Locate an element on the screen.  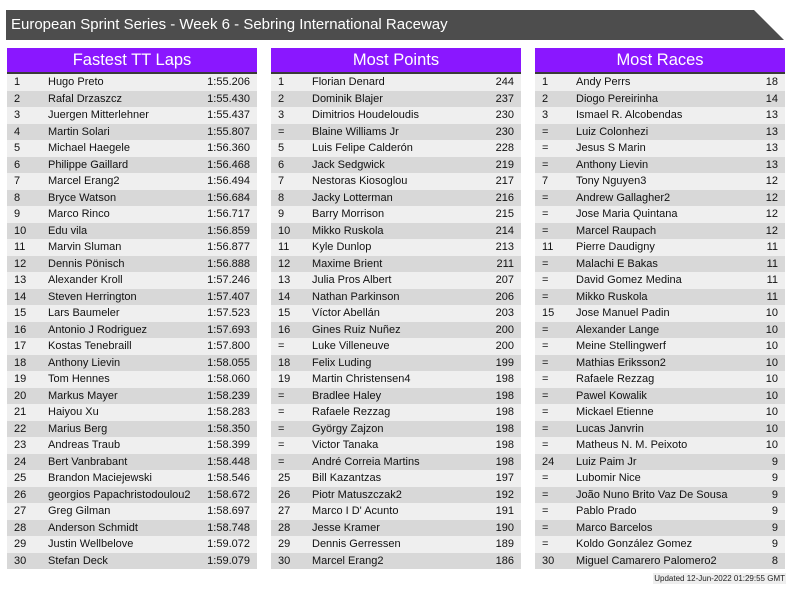
table-row: 15 Lars Baumeler 1:57.523 is located at coordinates (132, 313).